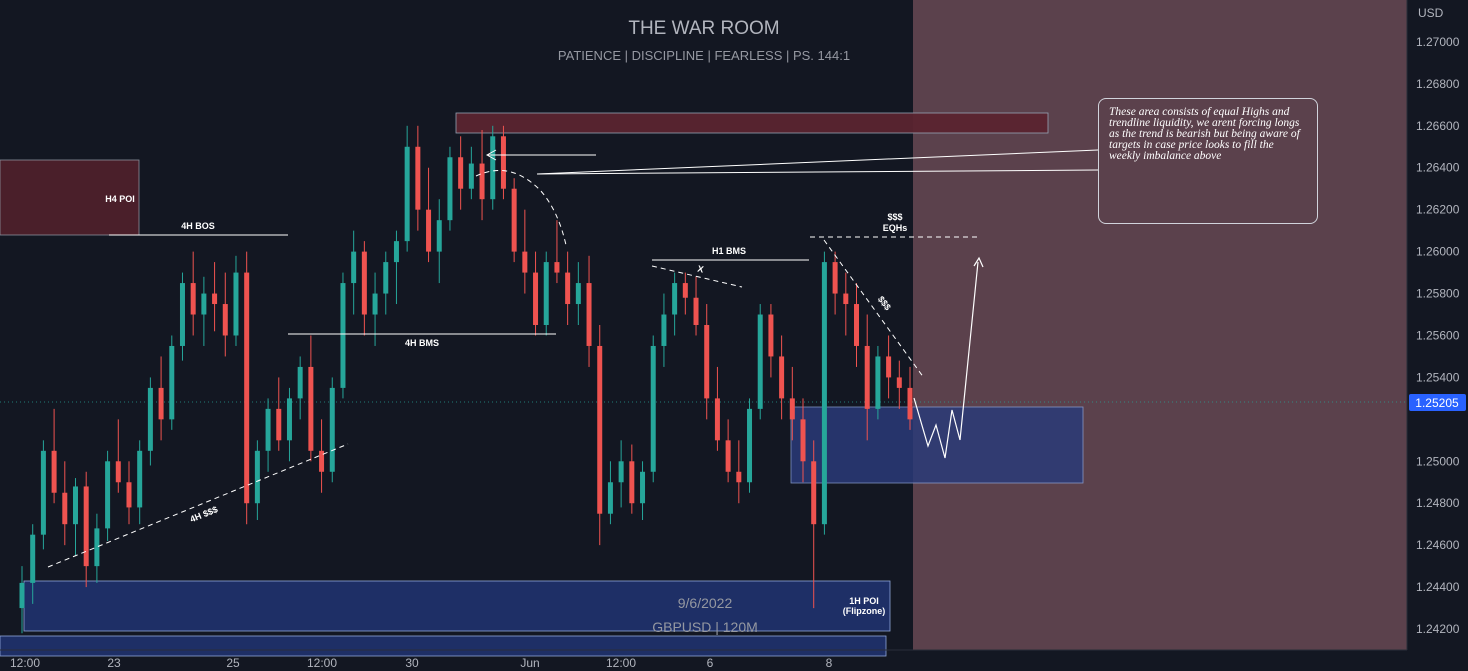 Image resolution: width=1468 pixels, height=671 pixels. What do you see at coordinates (705, 627) in the screenshot?
I see `watermark-symbol: GBPUSD | 120M` at bounding box center [705, 627].